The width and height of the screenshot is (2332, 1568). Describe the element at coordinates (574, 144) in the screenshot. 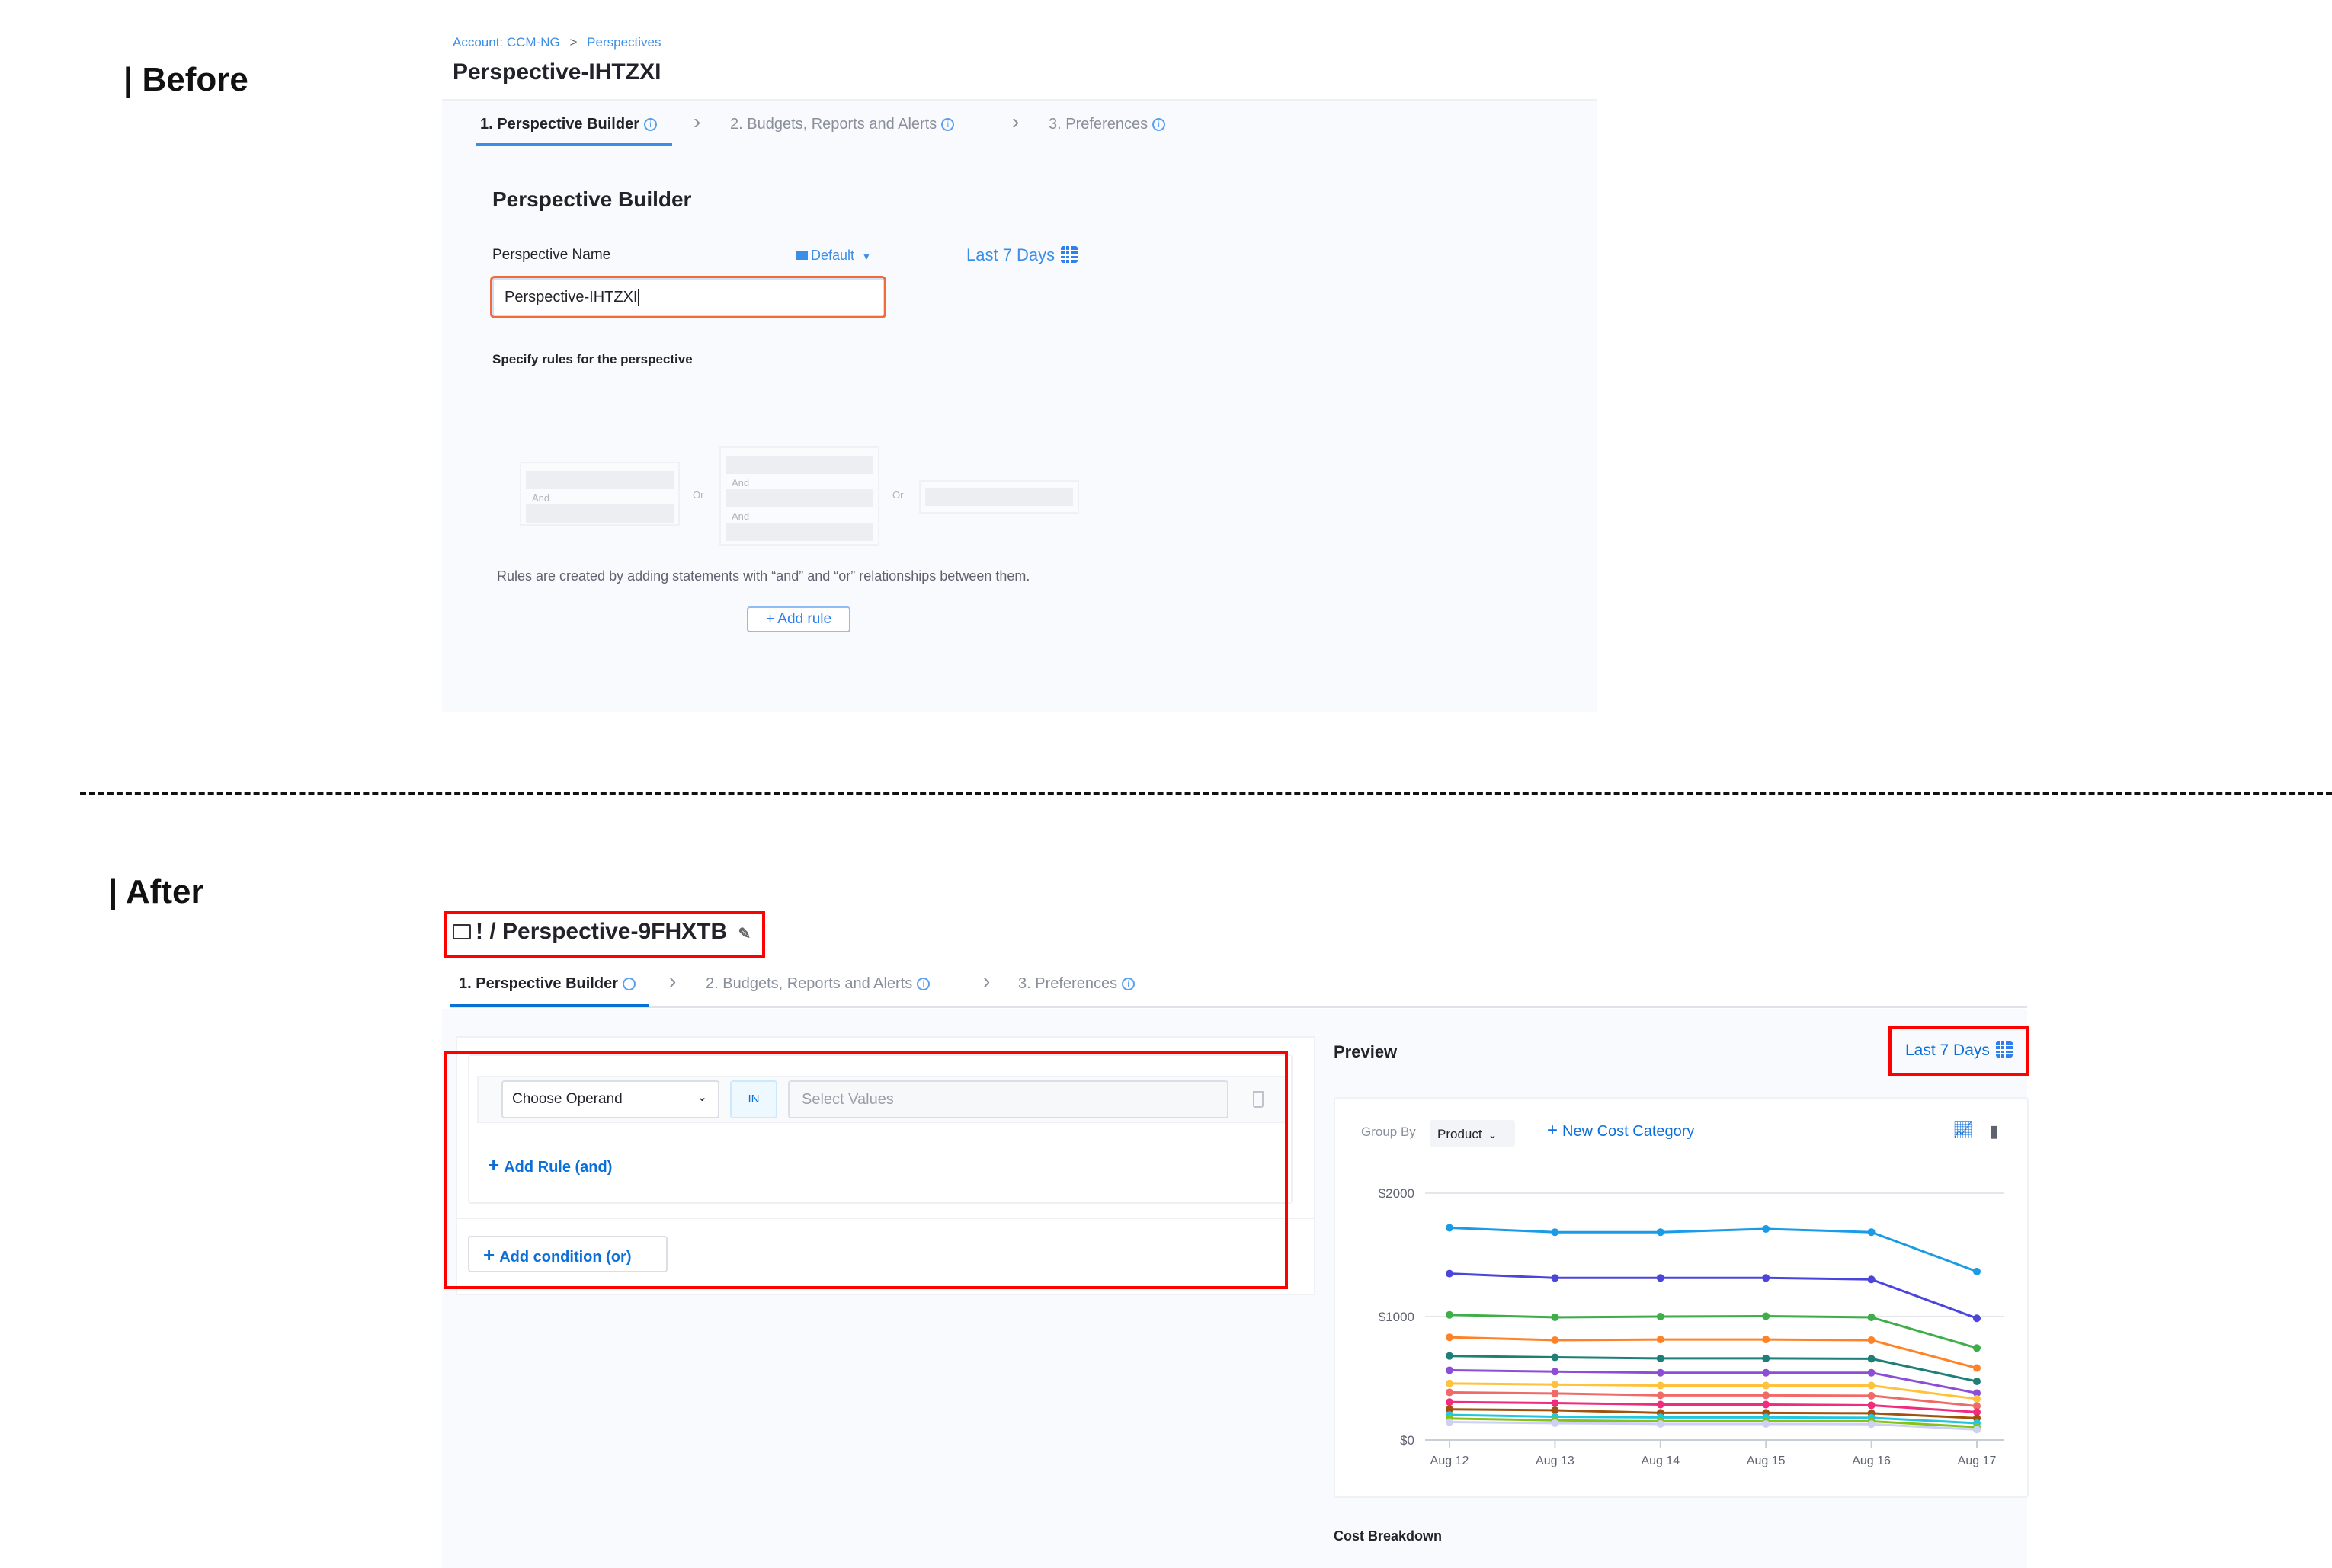

I see `active-tab-underline` at that location.